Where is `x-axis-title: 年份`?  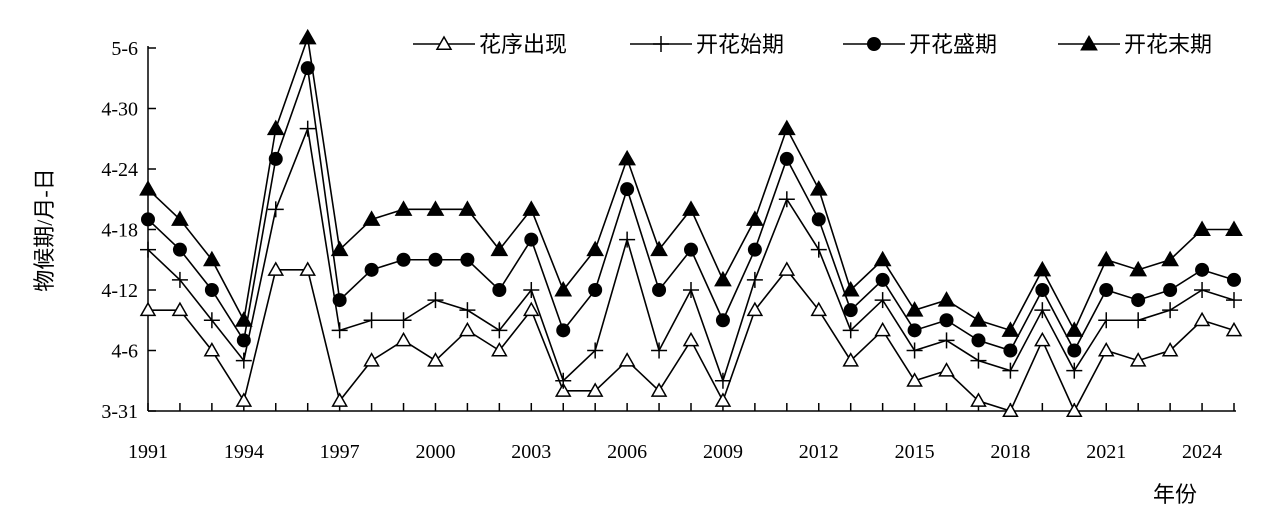
x-axis-title: 年份 is located at coordinates (1175, 494).